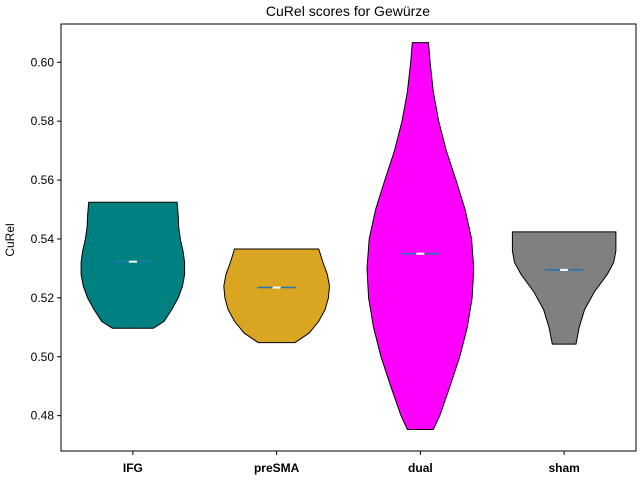  I want to click on y-tick-label: 0.58, so click(43, 121).